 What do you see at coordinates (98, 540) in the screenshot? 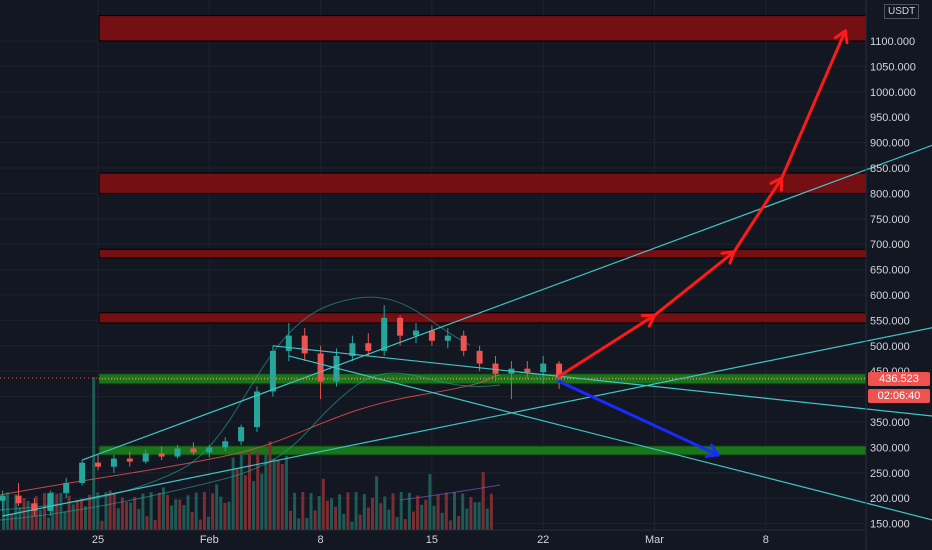
I see `time-tick-label: 25` at bounding box center [98, 540].